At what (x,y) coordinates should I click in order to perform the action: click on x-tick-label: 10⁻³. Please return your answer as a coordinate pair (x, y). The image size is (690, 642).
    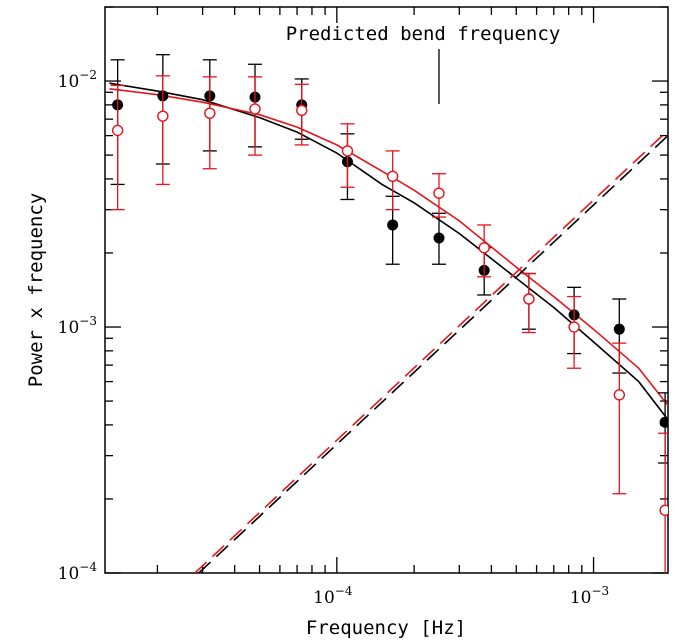
    Looking at the image, I should click on (589, 596).